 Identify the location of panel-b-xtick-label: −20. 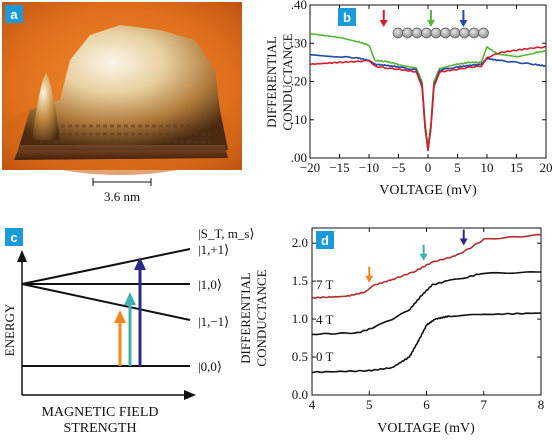
(310, 167).